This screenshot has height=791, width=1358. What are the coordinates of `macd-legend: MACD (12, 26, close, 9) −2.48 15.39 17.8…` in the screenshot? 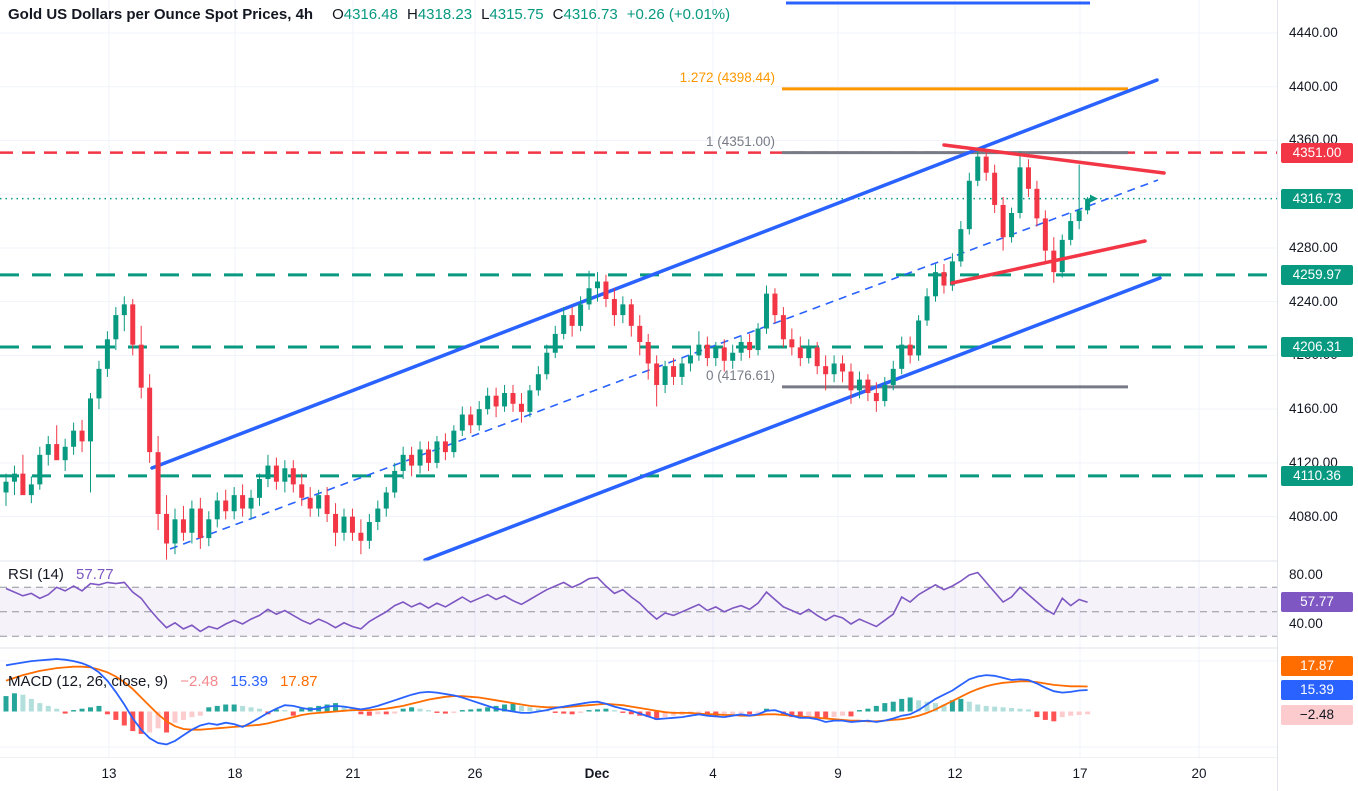 It's located at (163, 681).